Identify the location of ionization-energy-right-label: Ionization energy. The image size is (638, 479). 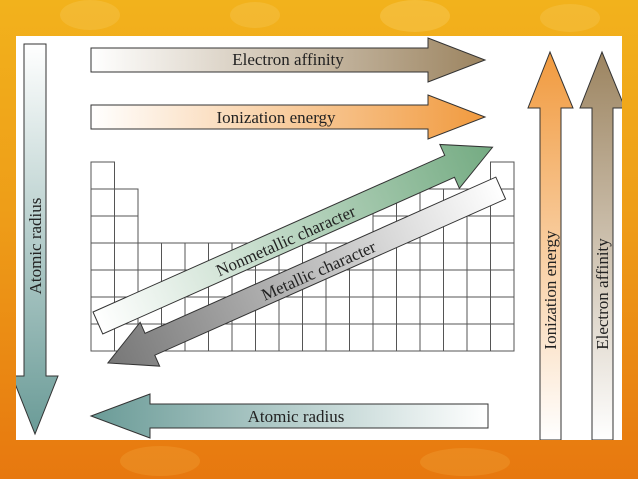
(550, 290).